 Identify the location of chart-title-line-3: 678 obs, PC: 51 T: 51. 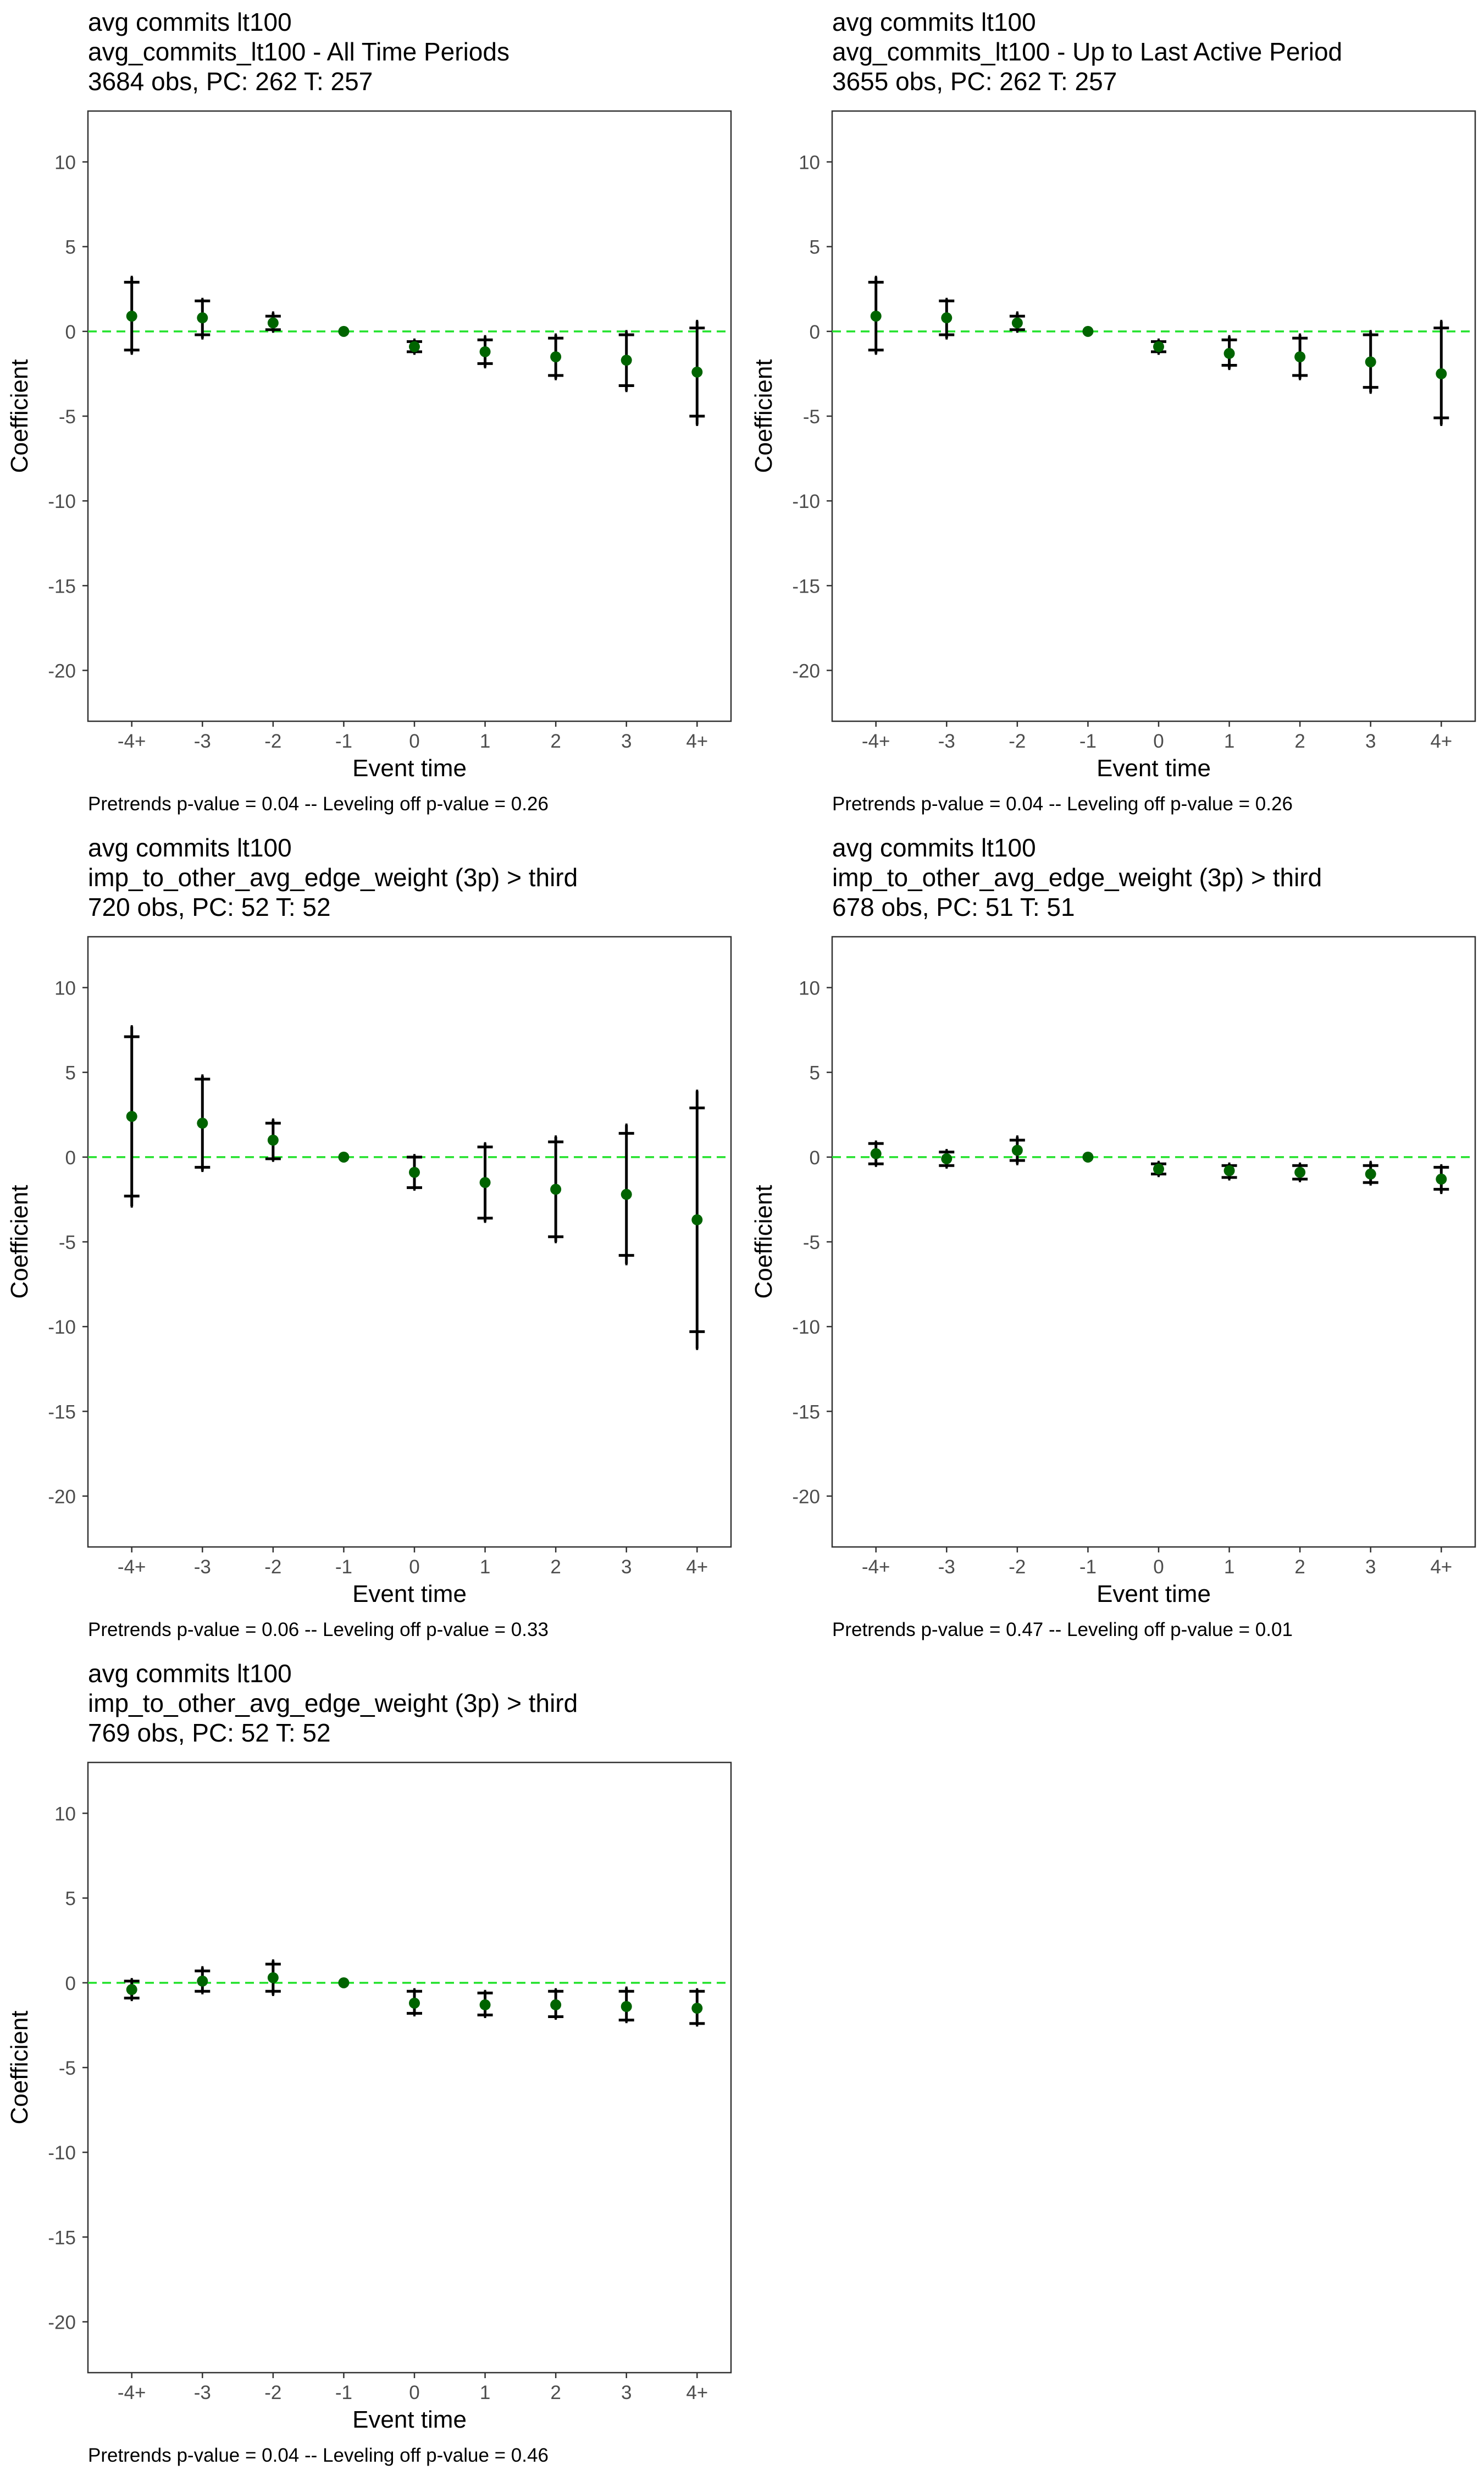
(953, 907).